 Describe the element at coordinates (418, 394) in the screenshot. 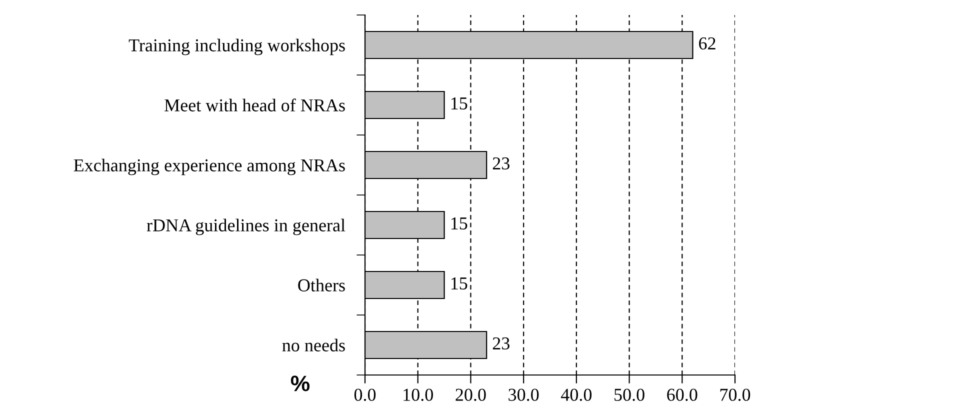

I see `x-tick-label: 10.0` at that location.